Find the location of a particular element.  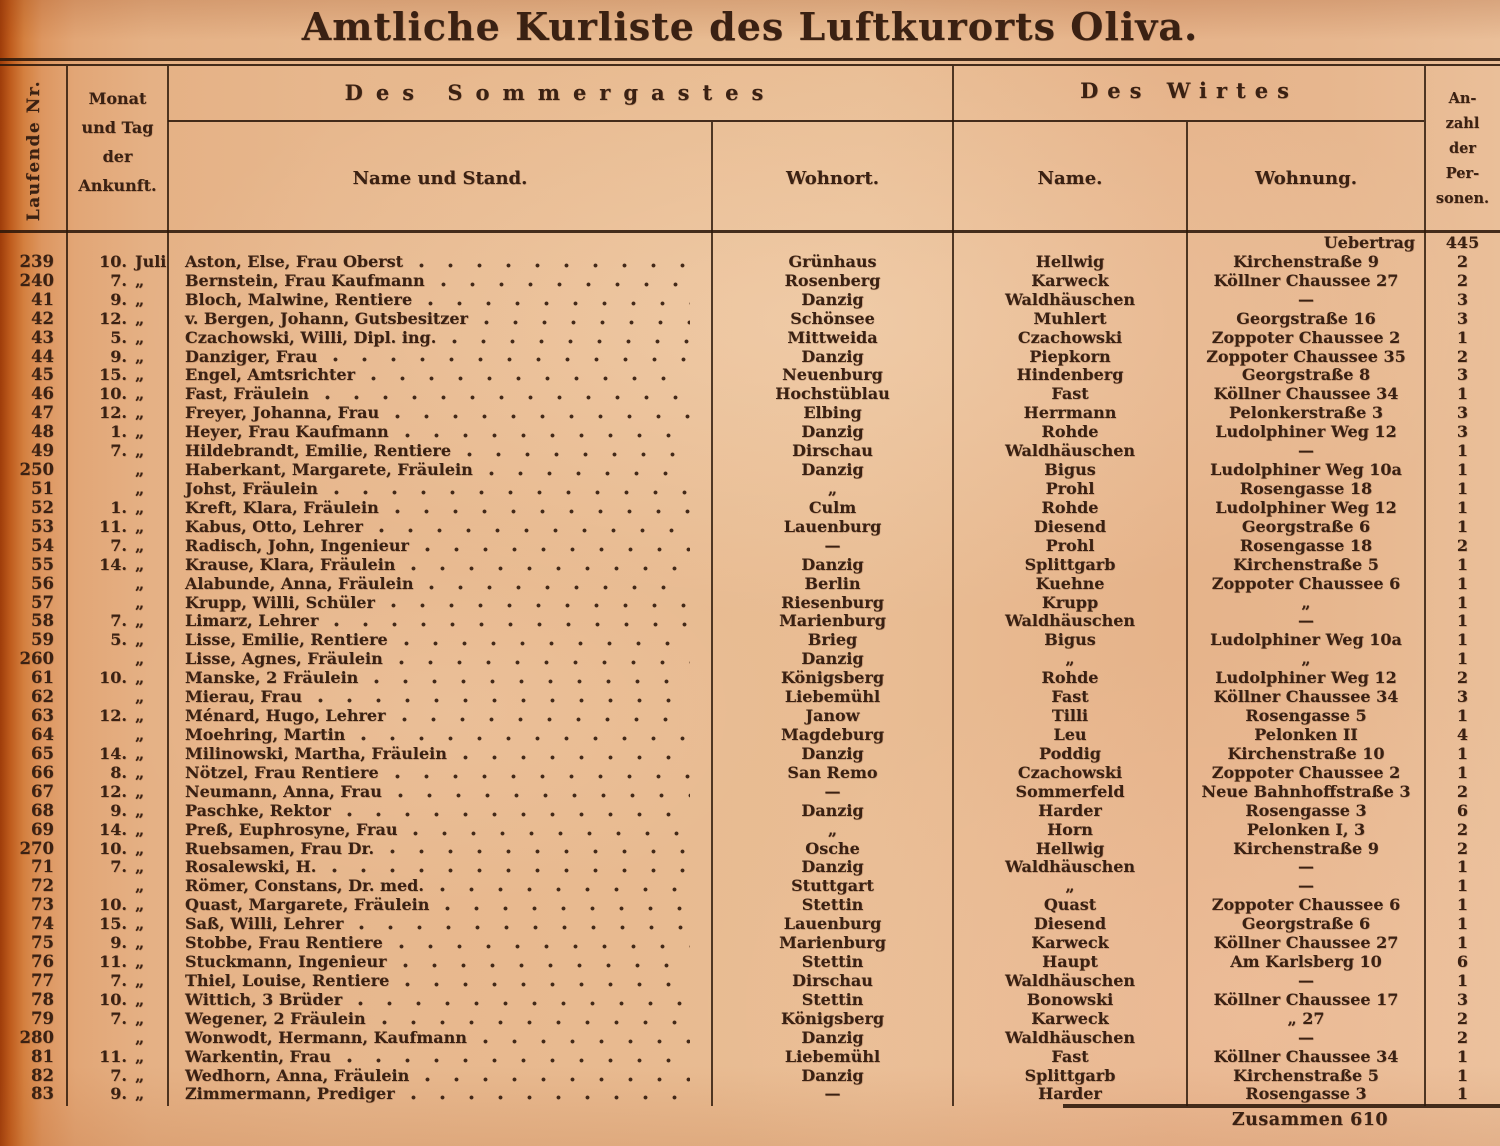

cell-name-stand: Quast, Margarete, Fräulein is located at coordinates (440, 905).